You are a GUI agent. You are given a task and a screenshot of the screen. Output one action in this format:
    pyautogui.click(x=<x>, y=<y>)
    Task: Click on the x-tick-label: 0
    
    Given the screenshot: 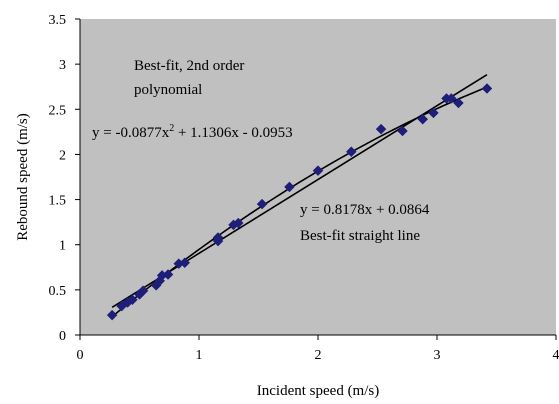 What is the action you would take?
    pyautogui.click(x=80, y=355)
    